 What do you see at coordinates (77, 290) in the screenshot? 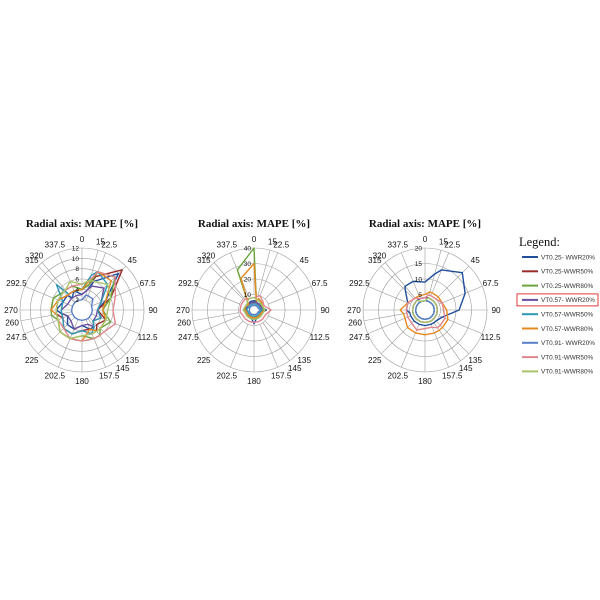
I see `radial-tick-label: 4` at bounding box center [77, 290].